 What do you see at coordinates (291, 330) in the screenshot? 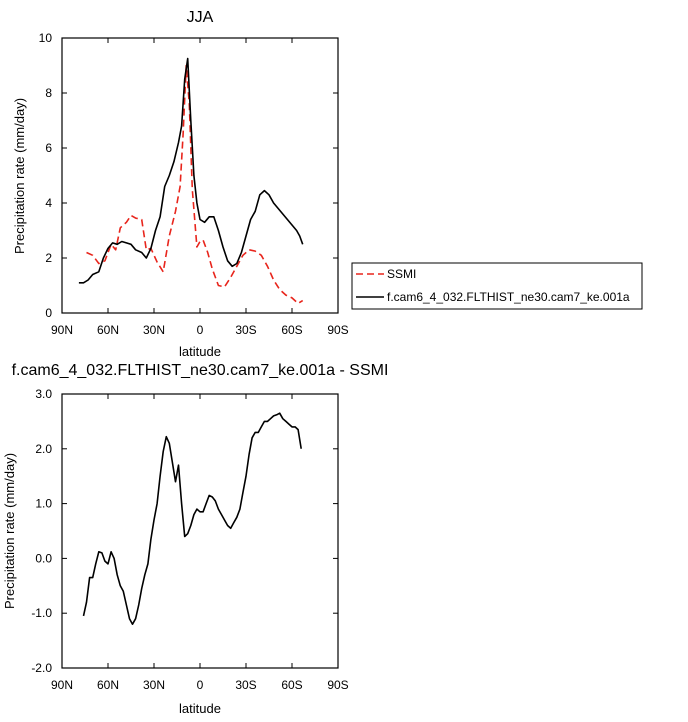
I see `top-x-tick-label: 60S` at bounding box center [291, 330].